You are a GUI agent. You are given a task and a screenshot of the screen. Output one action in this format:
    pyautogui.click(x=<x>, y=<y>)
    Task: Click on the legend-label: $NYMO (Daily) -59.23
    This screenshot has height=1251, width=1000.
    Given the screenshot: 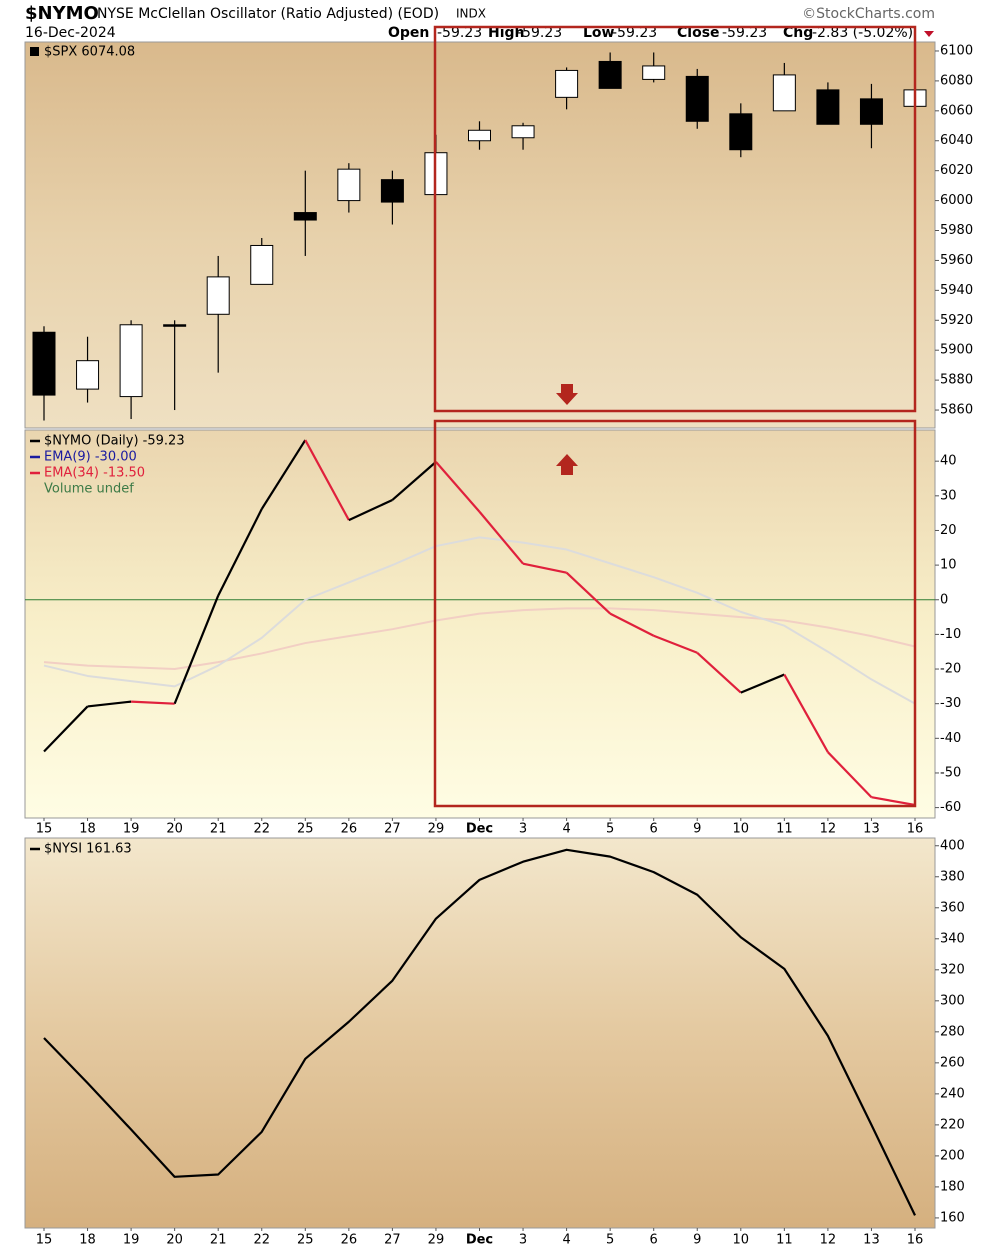 What is the action you would take?
    pyautogui.click(x=114, y=441)
    